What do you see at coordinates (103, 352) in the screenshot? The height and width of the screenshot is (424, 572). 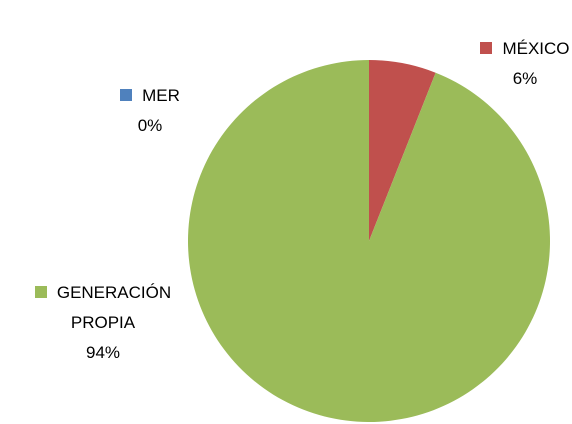 I see `value-label: 94%` at bounding box center [103, 352].